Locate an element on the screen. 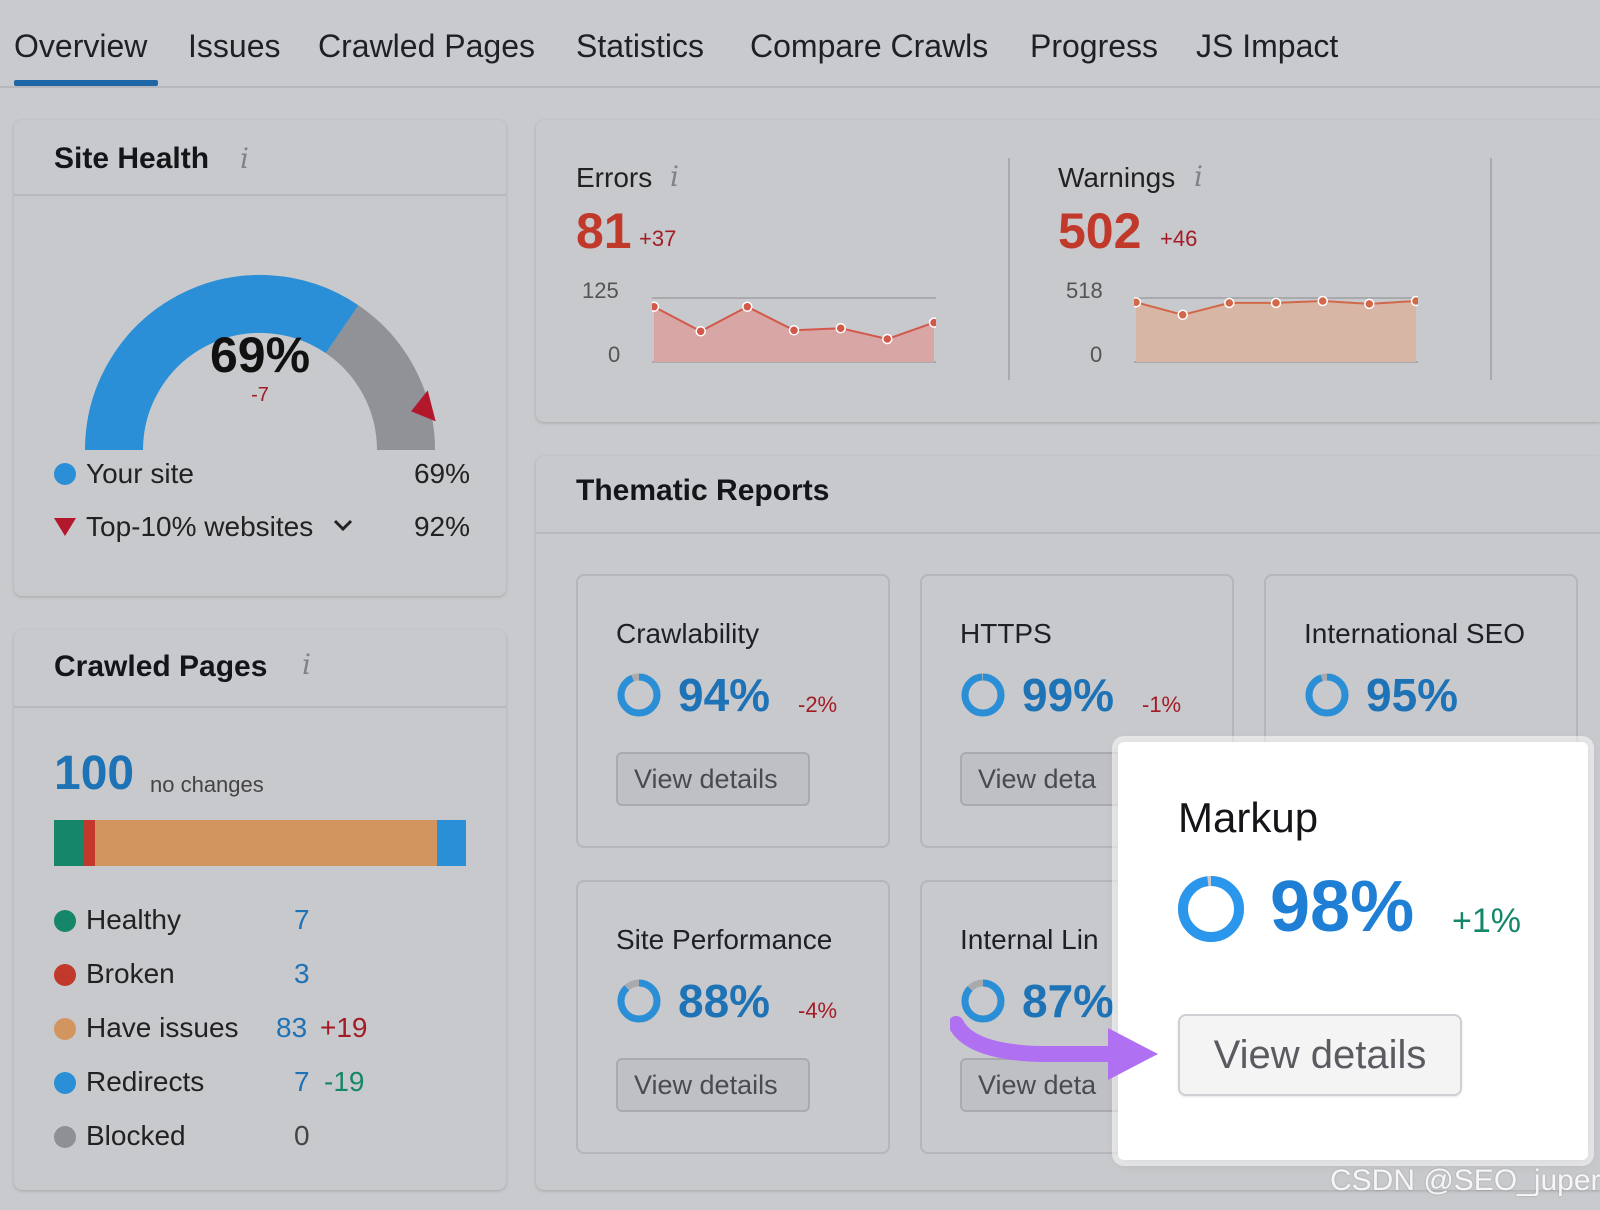 This screenshot has width=1600, height=1210. thematic-reports-title: Thematic Reports is located at coordinates (703, 490).